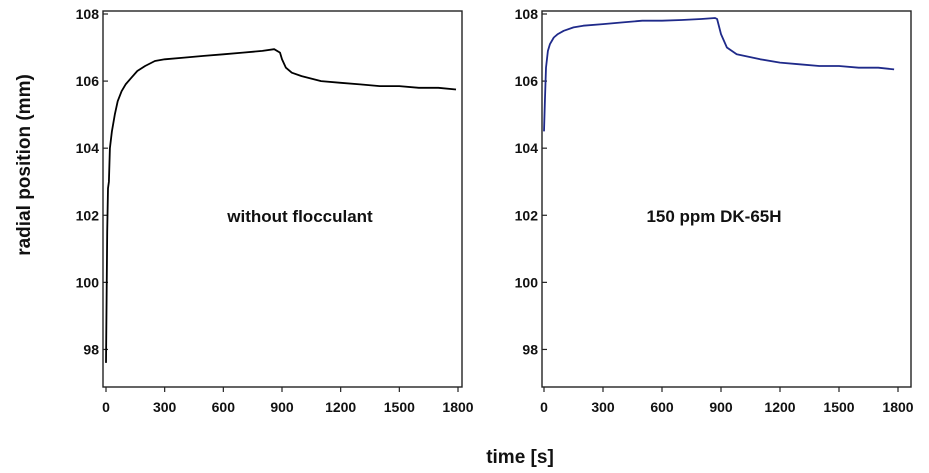 Image resolution: width=929 pixels, height=473 pixels. What do you see at coordinates (299, 216) in the screenshot?
I see `chart-left-annotation: without flocculant` at bounding box center [299, 216].